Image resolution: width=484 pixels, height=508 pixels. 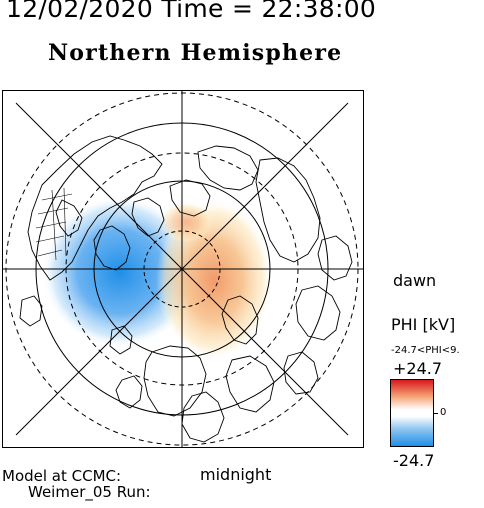 What do you see at coordinates (191, 11) in the screenshot?
I see `date-time-header: 12/02/2020 Time = 22:38:00` at bounding box center [191, 11].